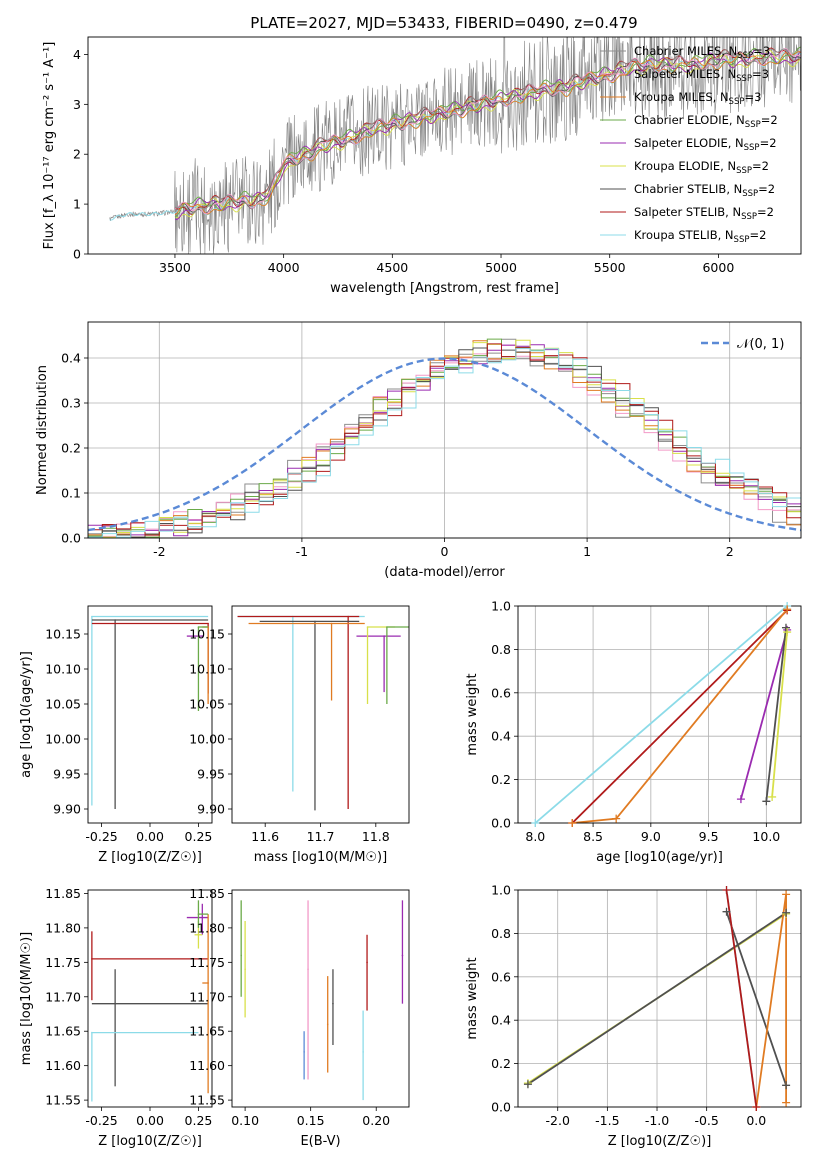 This screenshot has height=1170, width=819. I want to click on gaussian-curve, so click(444, 444).